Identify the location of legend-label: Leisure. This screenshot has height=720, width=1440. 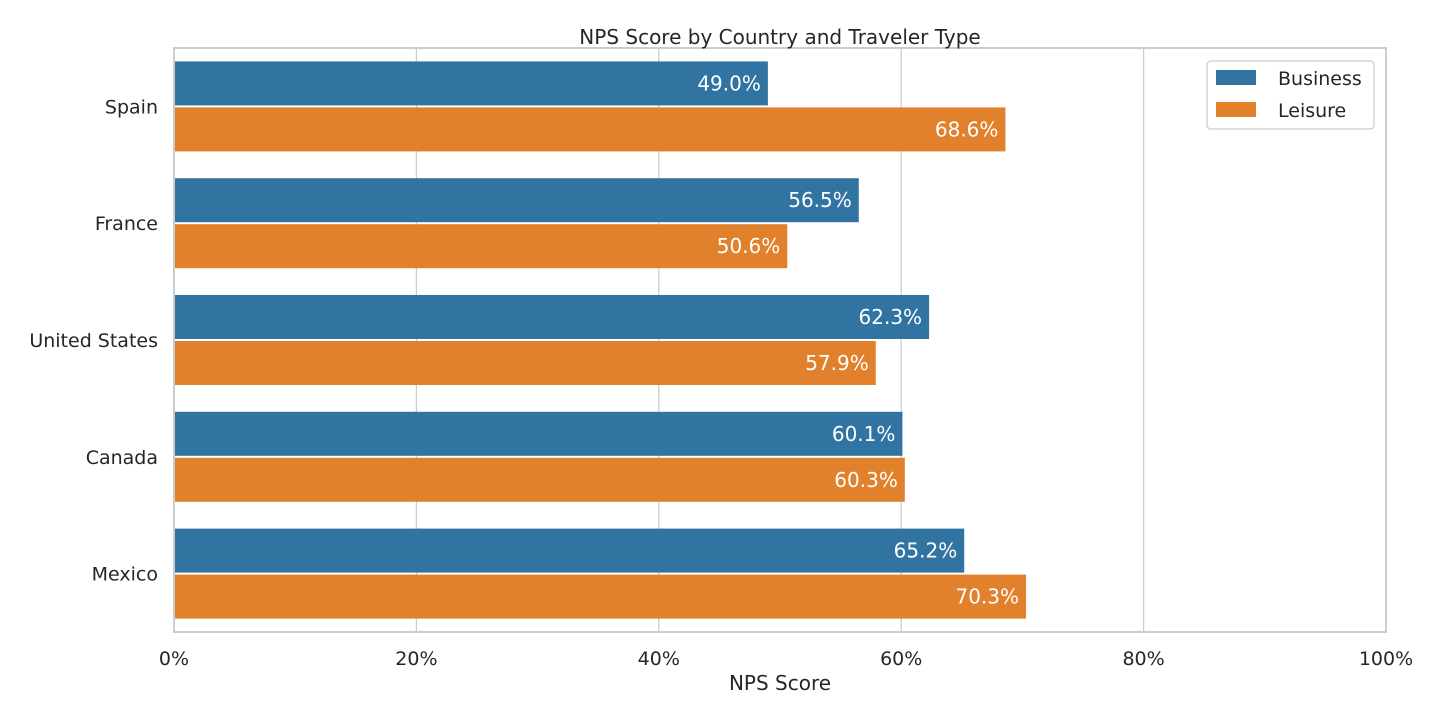
(1312, 111).